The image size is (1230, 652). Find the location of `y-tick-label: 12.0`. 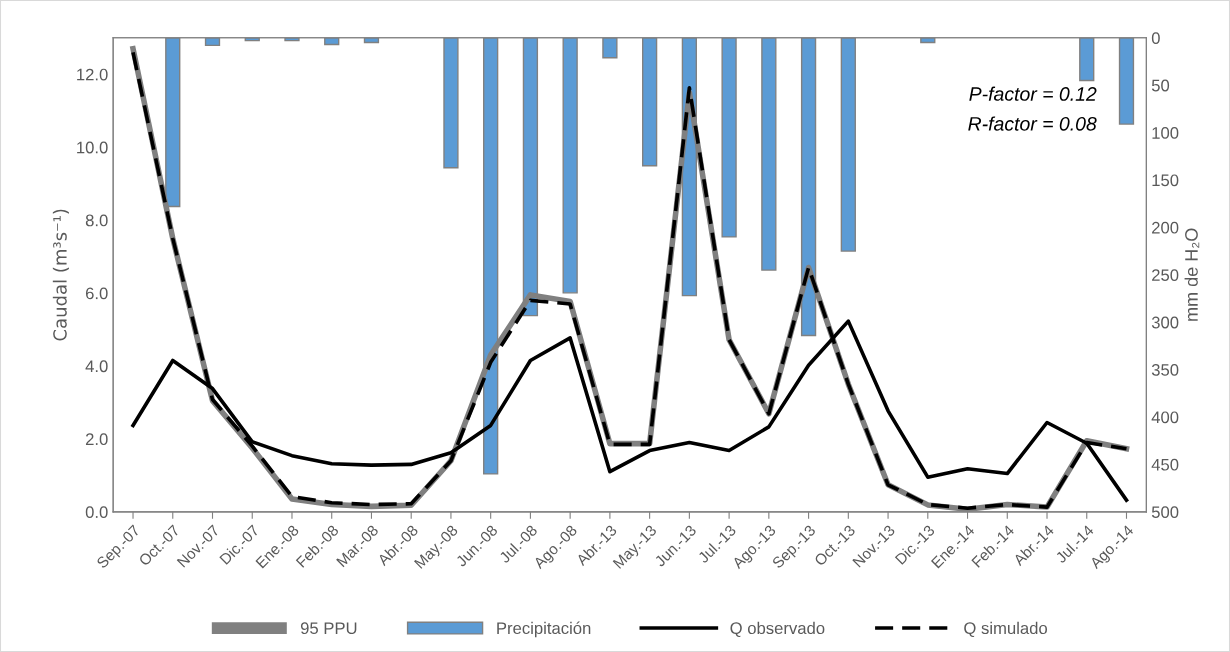

y-tick-label: 12.0 is located at coordinates (92, 74).